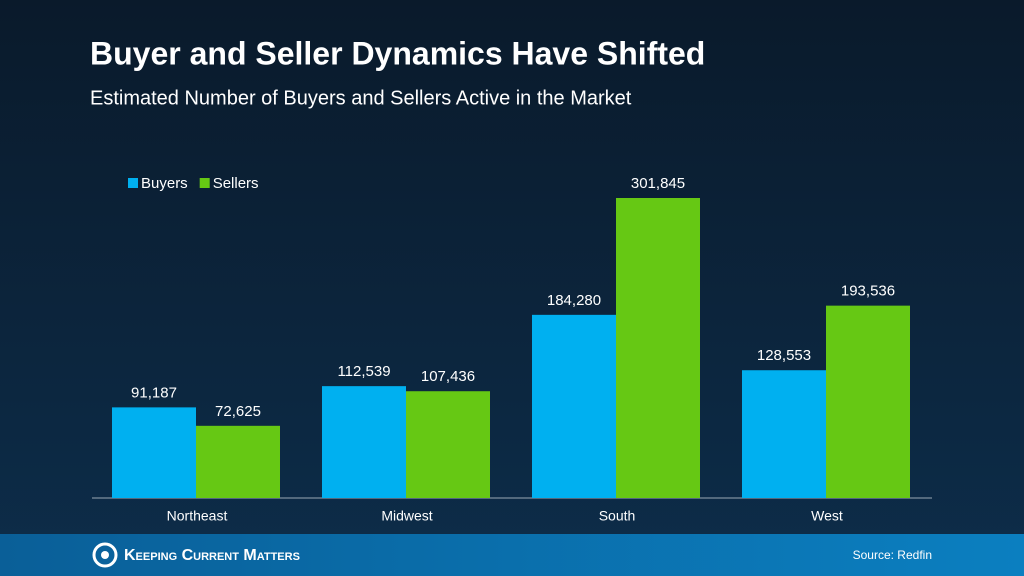 The width and height of the screenshot is (1024, 576). Describe the element at coordinates (197, 516) in the screenshot. I see `x-tick-label: Northeast` at that location.